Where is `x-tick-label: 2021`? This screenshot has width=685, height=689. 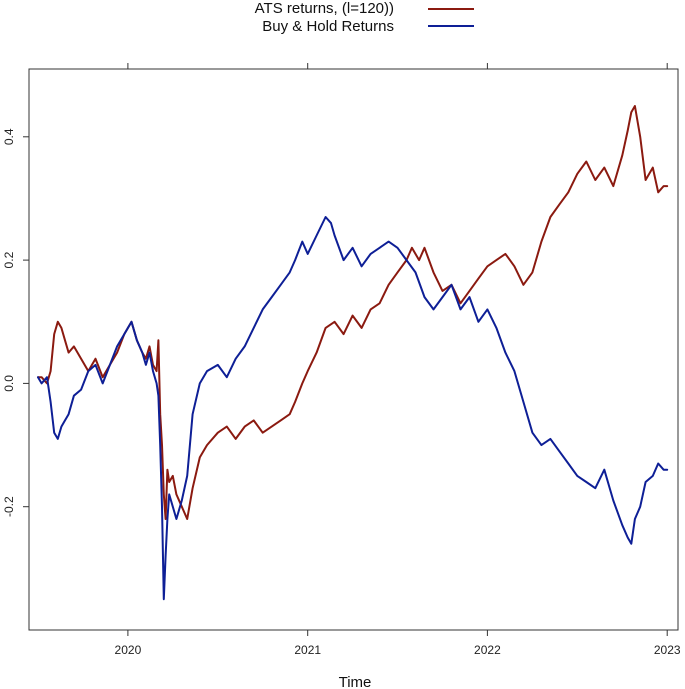
x-tick-label: 2021 is located at coordinates (307, 650).